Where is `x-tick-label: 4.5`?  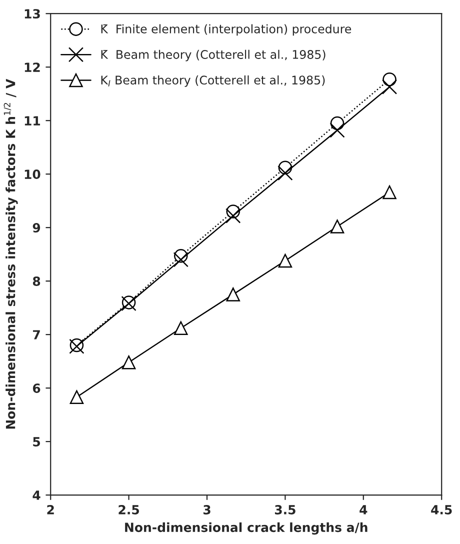
x-tick-label: 4.5 is located at coordinates (441, 509).